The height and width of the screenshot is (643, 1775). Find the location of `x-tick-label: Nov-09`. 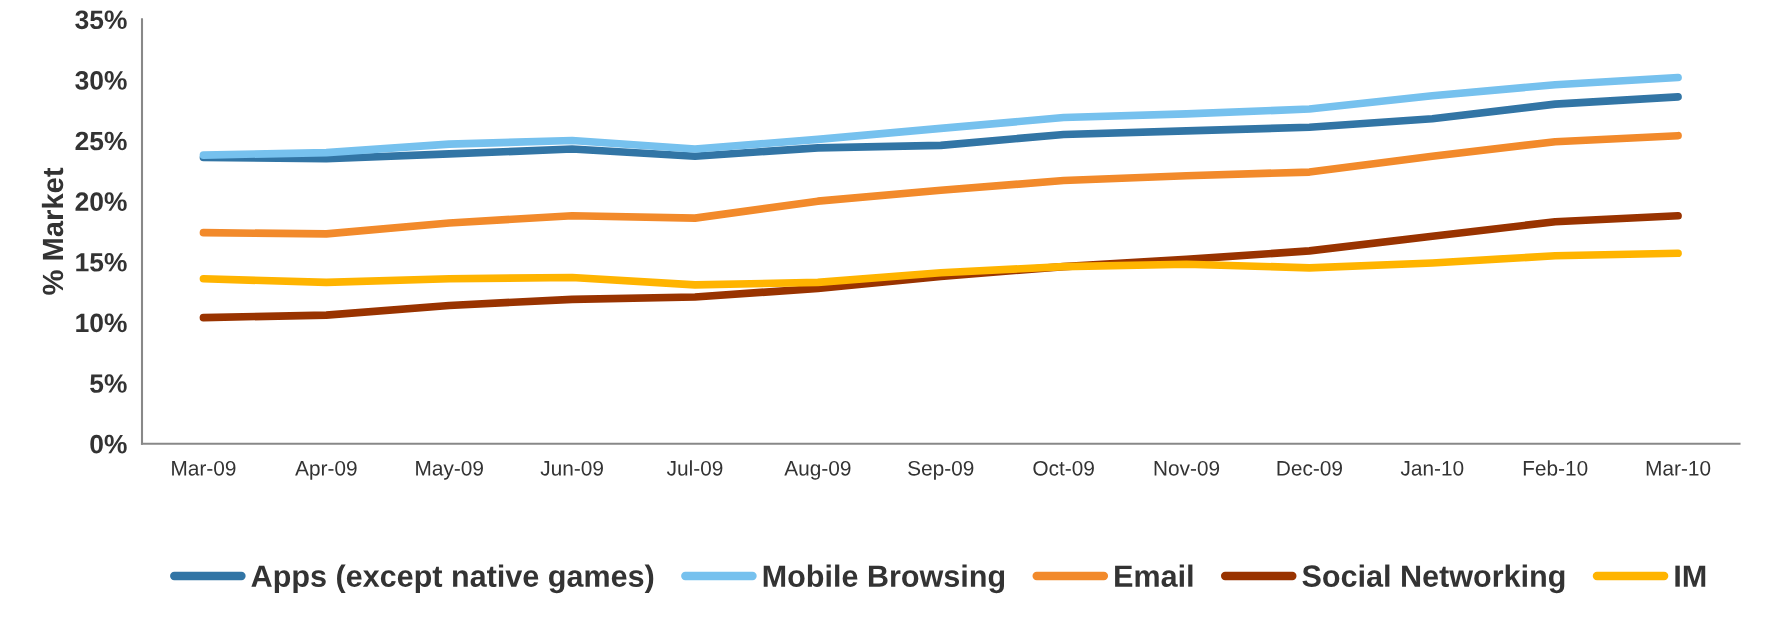

x-tick-label: Nov-09 is located at coordinates (1187, 468).